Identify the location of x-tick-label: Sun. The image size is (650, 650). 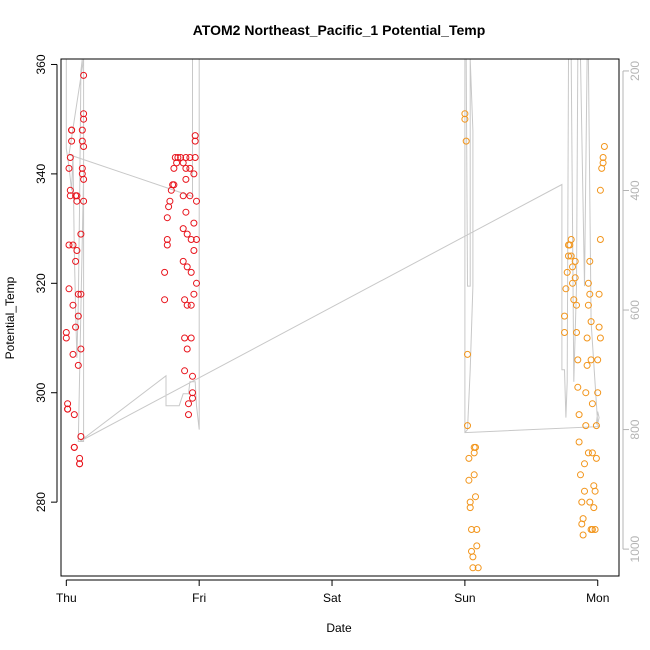
(464, 598).